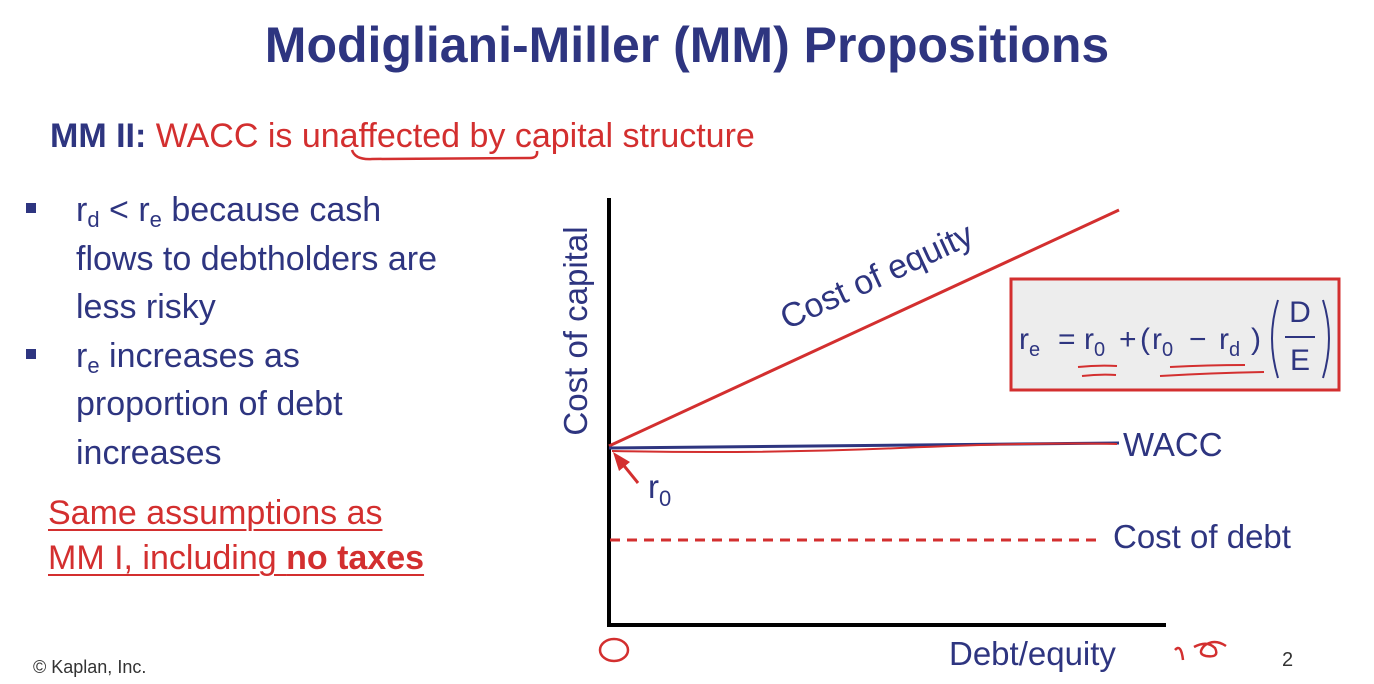 This screenshot has height=684, width=1374. Describe the element at coordinates (621, 461) in the screenshot. I see `r0-arrow-head` at that location.